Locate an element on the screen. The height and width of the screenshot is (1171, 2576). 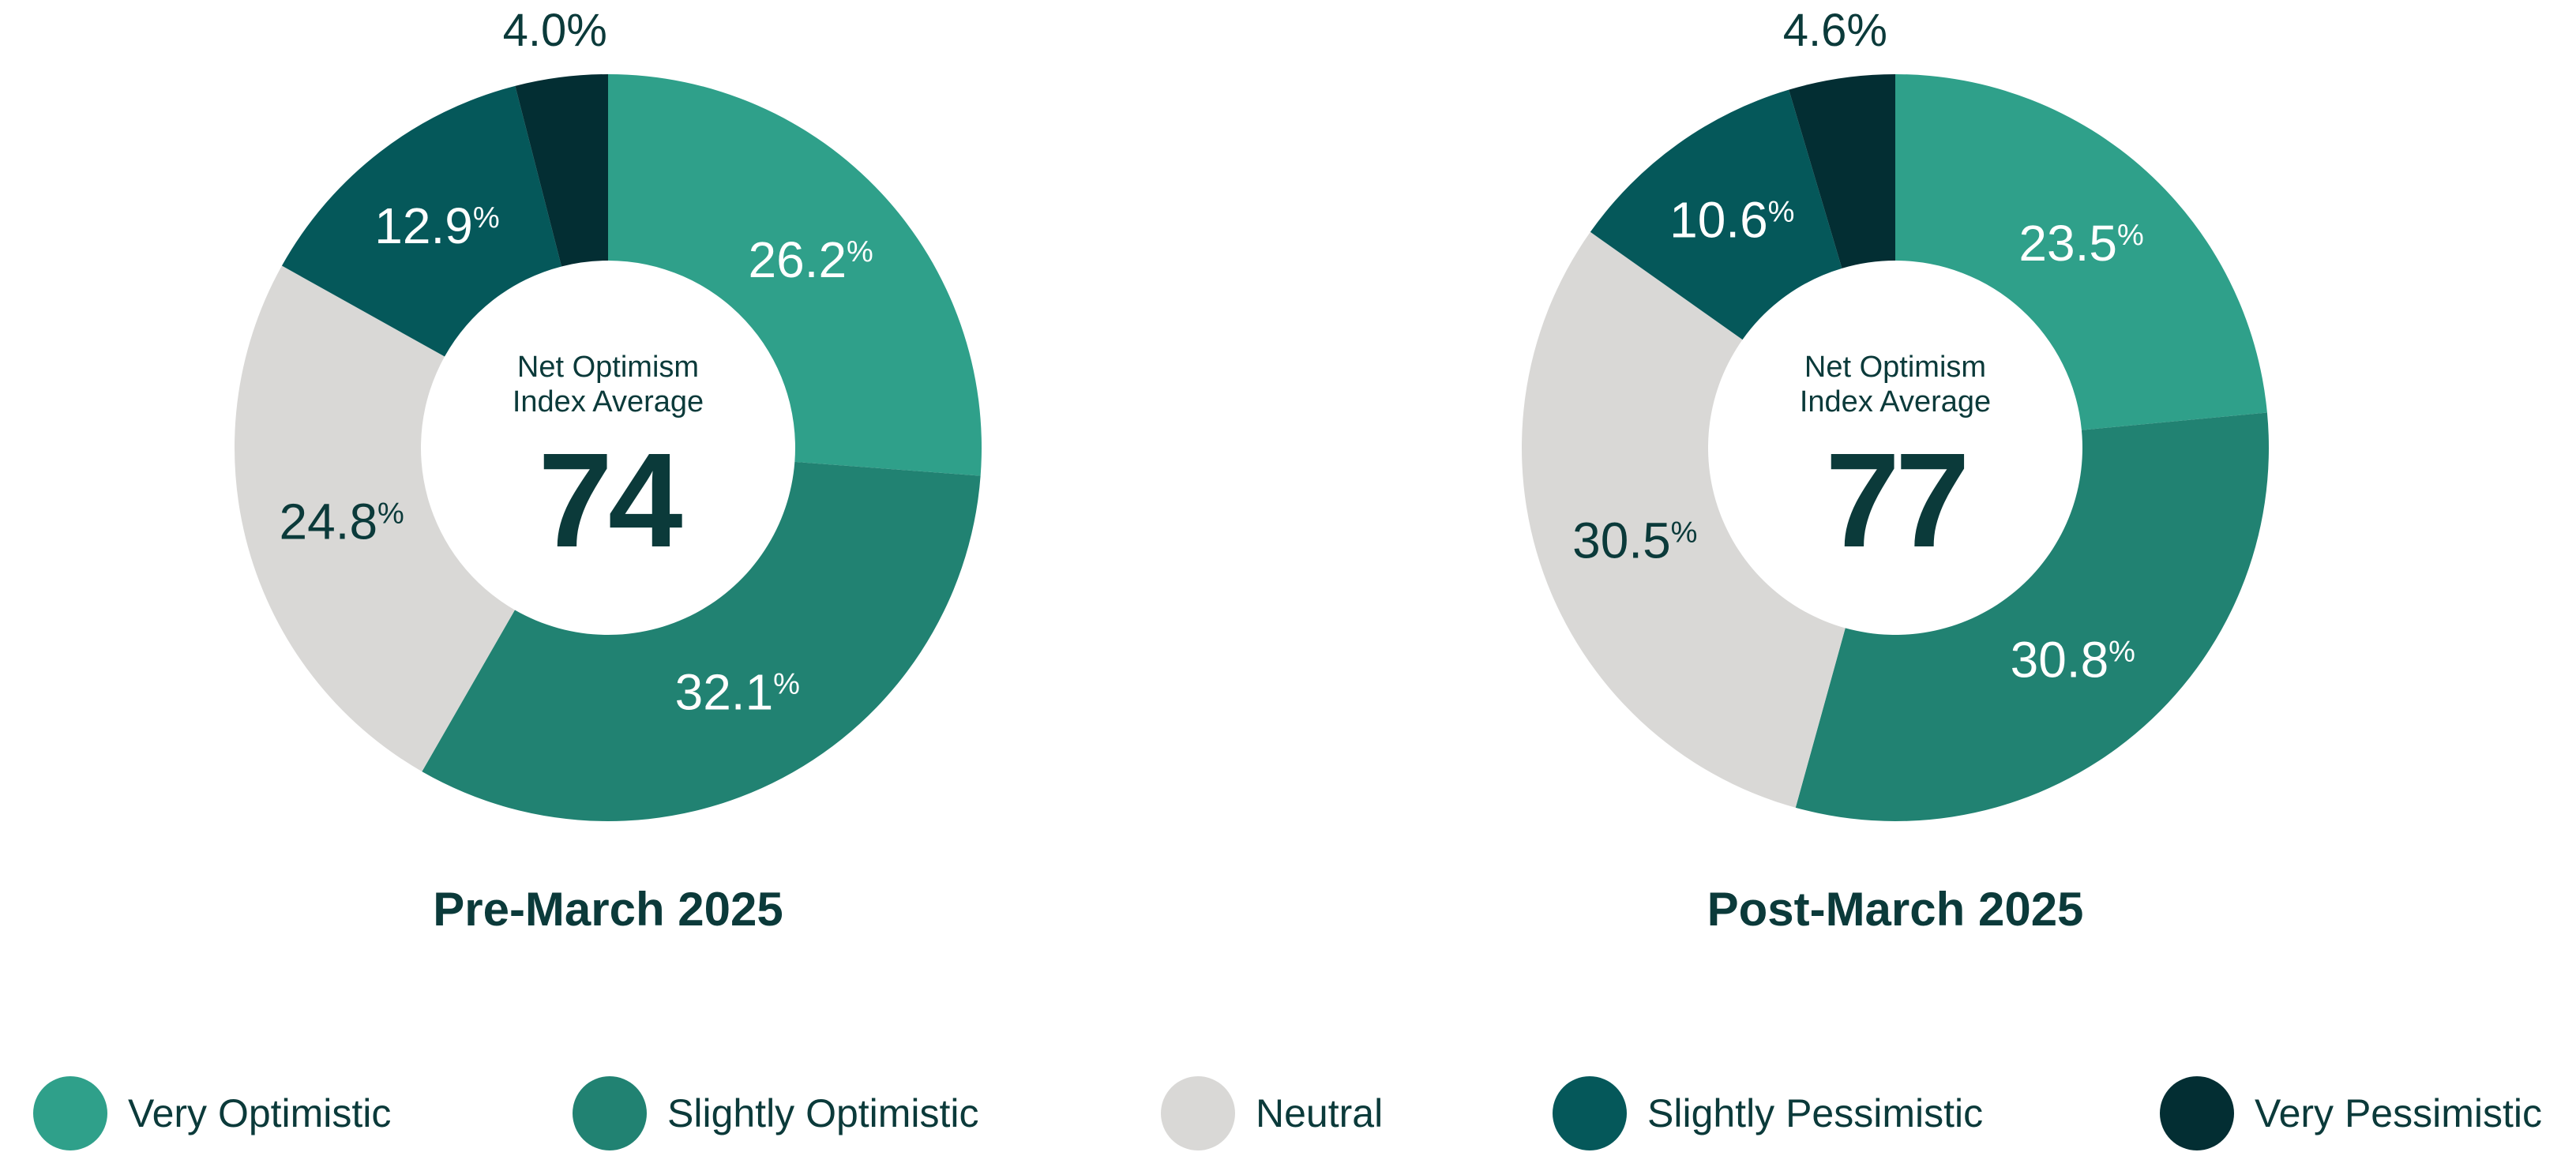
slice-label-very-optimistic-pre-march-2025: 26.2% is located at coordinates (810, 259).